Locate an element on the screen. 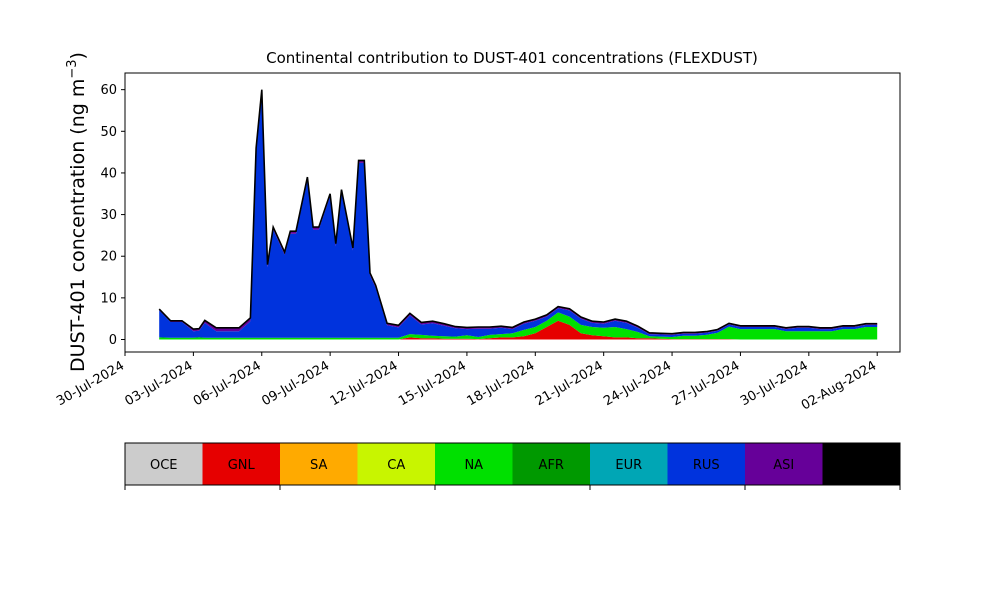 The height and width of the screenshot is (600, 1000). y-tick-label: 20 is located at coordinates (108, 257).